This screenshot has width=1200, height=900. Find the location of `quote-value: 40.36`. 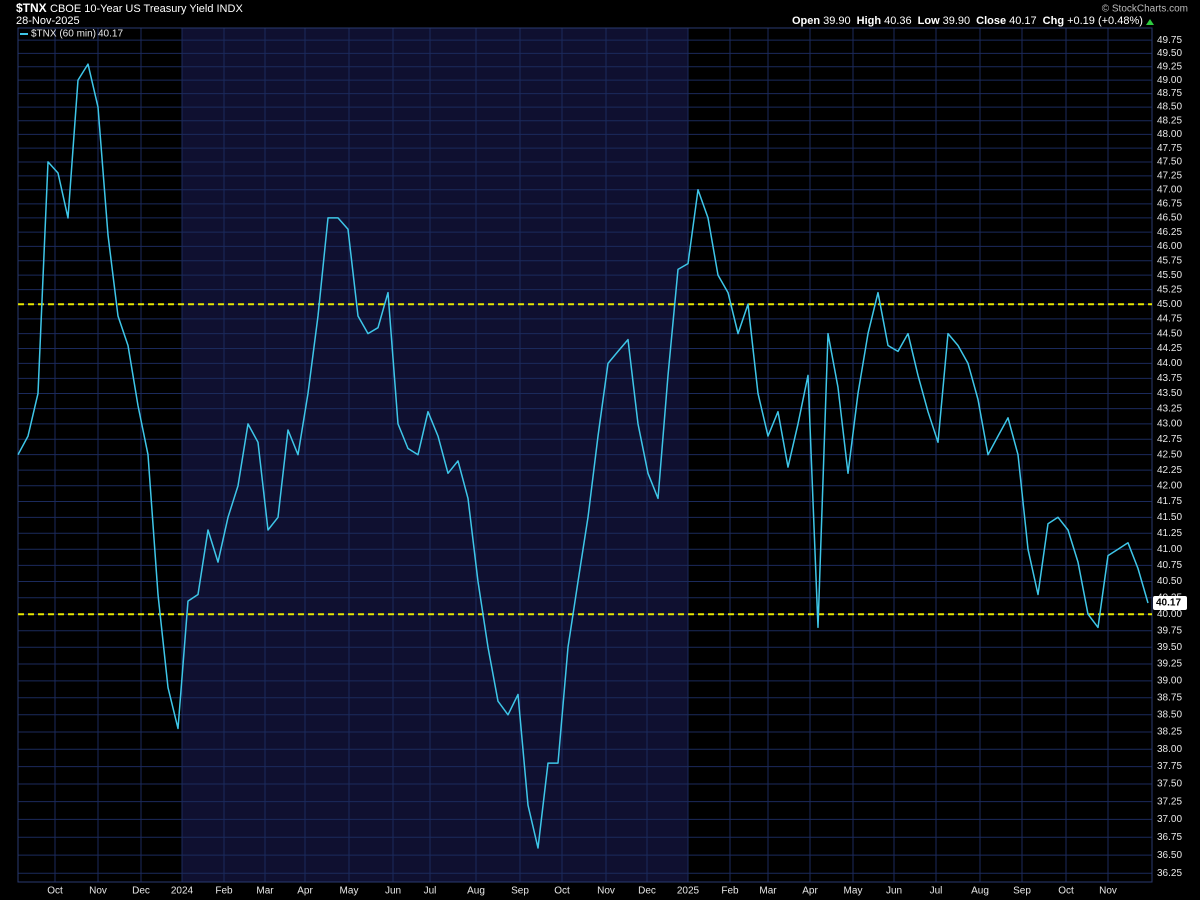

quote-value: 40.36 is located at coordinates (898, 21).